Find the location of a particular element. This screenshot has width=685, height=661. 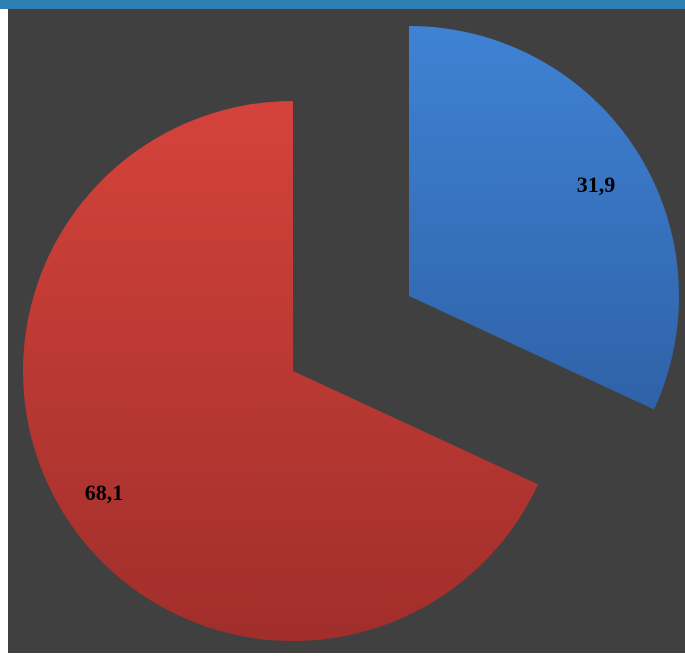

slice-label-red: 68,1 is located at coordinates (104, 492).